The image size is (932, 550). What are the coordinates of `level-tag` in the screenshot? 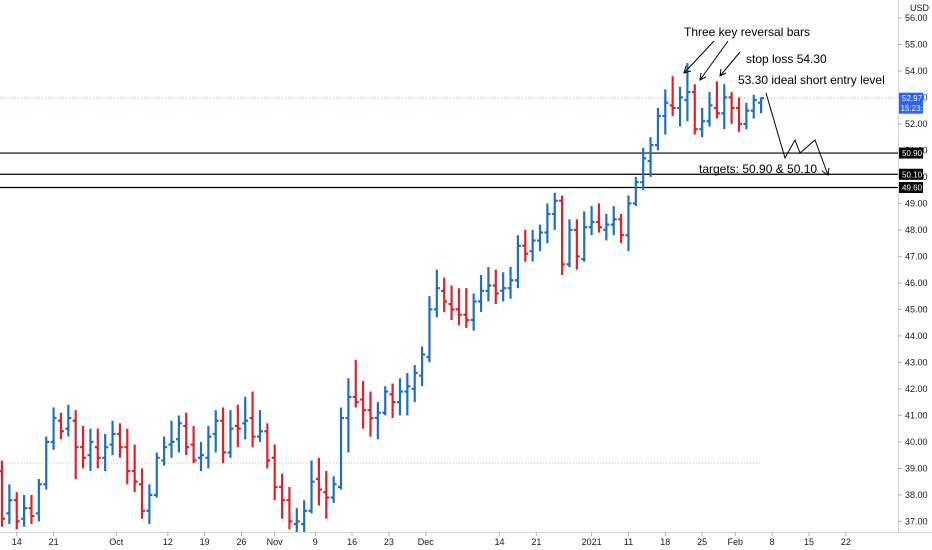 It's located at (911, 187).